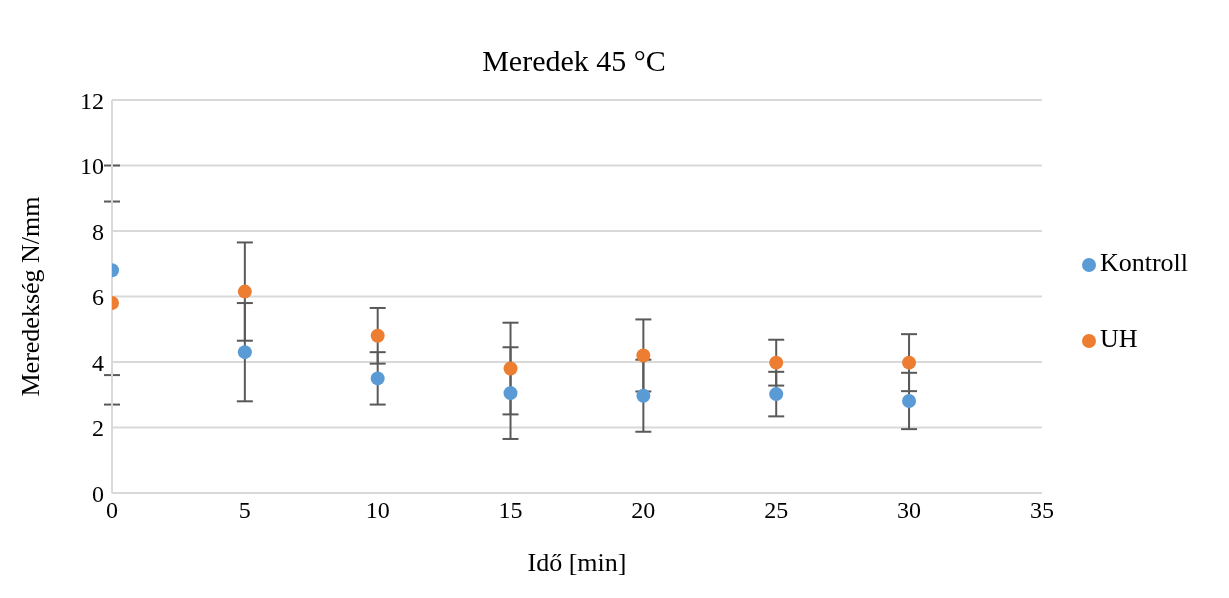  I want to click on y-tick-label: 2, so click(98, 428).